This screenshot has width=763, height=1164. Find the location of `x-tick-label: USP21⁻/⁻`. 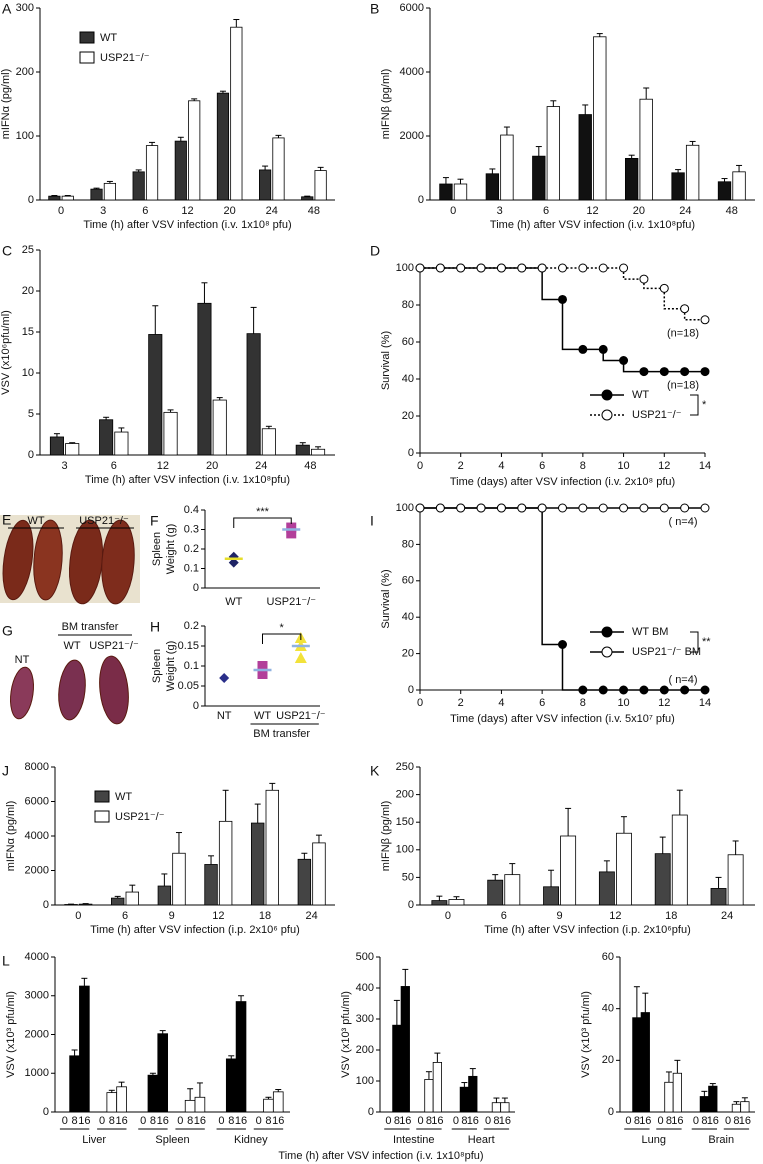

x-tick-label: USP21⁻/⁻ is located at coordinates (291, 602).